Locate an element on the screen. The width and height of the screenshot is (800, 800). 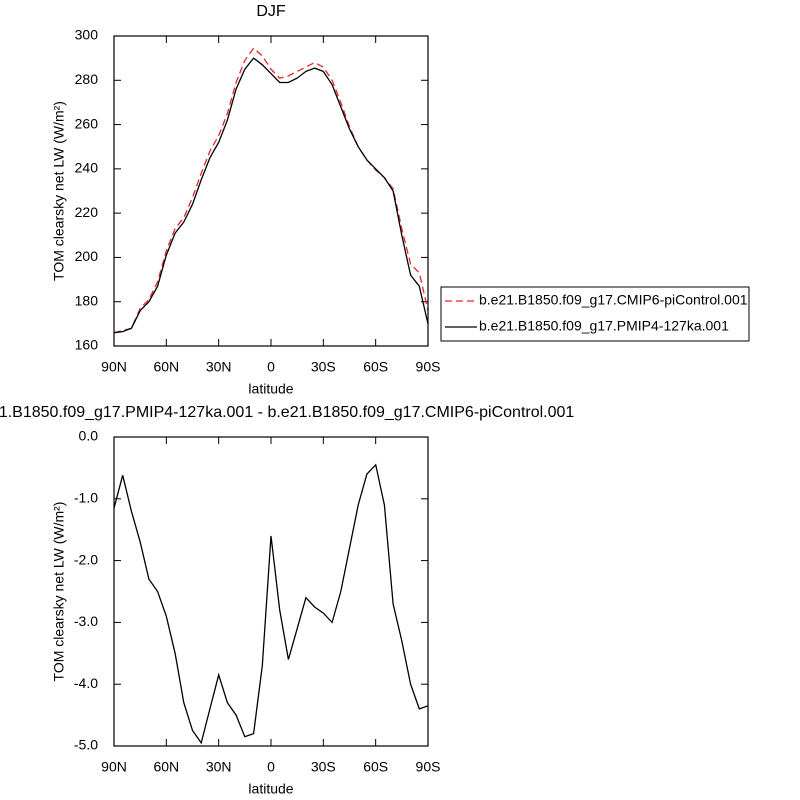
y-tick-label: 180 is located at coordinates (87, 300).